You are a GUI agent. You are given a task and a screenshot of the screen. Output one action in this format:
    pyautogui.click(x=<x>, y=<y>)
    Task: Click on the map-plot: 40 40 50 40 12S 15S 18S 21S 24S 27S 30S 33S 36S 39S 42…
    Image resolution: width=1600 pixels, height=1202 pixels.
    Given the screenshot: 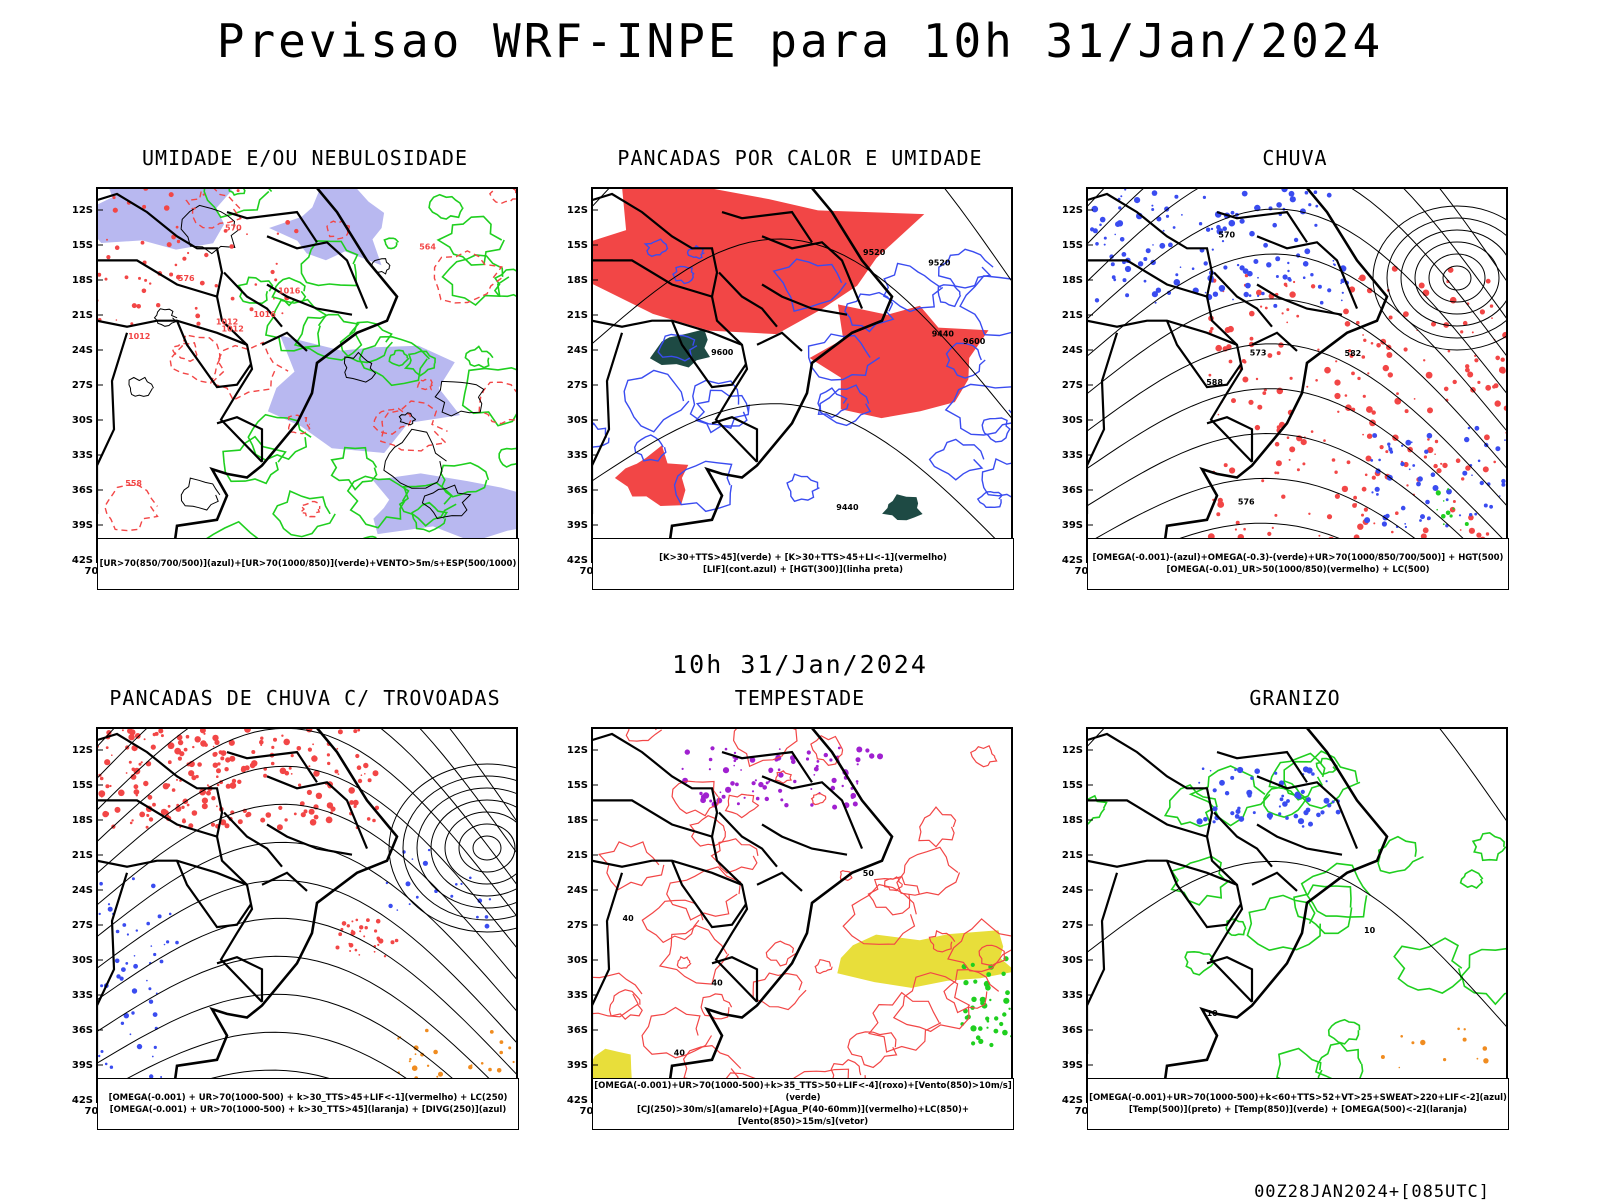 What is the action you would take?
    pyautogui.click(x=790, y=921)
    